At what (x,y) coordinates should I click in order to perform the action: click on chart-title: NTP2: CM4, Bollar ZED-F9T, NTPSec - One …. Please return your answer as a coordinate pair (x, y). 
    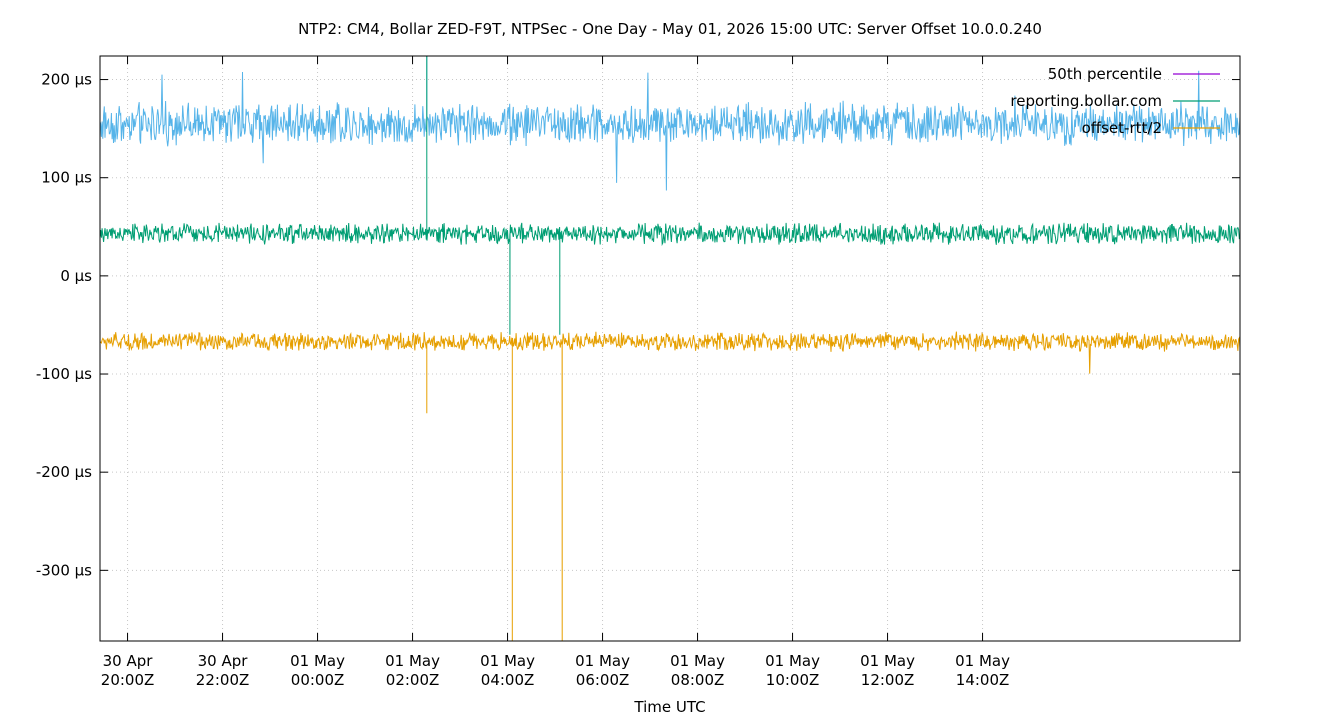
    Looking at the image, I should click on (670, 29).